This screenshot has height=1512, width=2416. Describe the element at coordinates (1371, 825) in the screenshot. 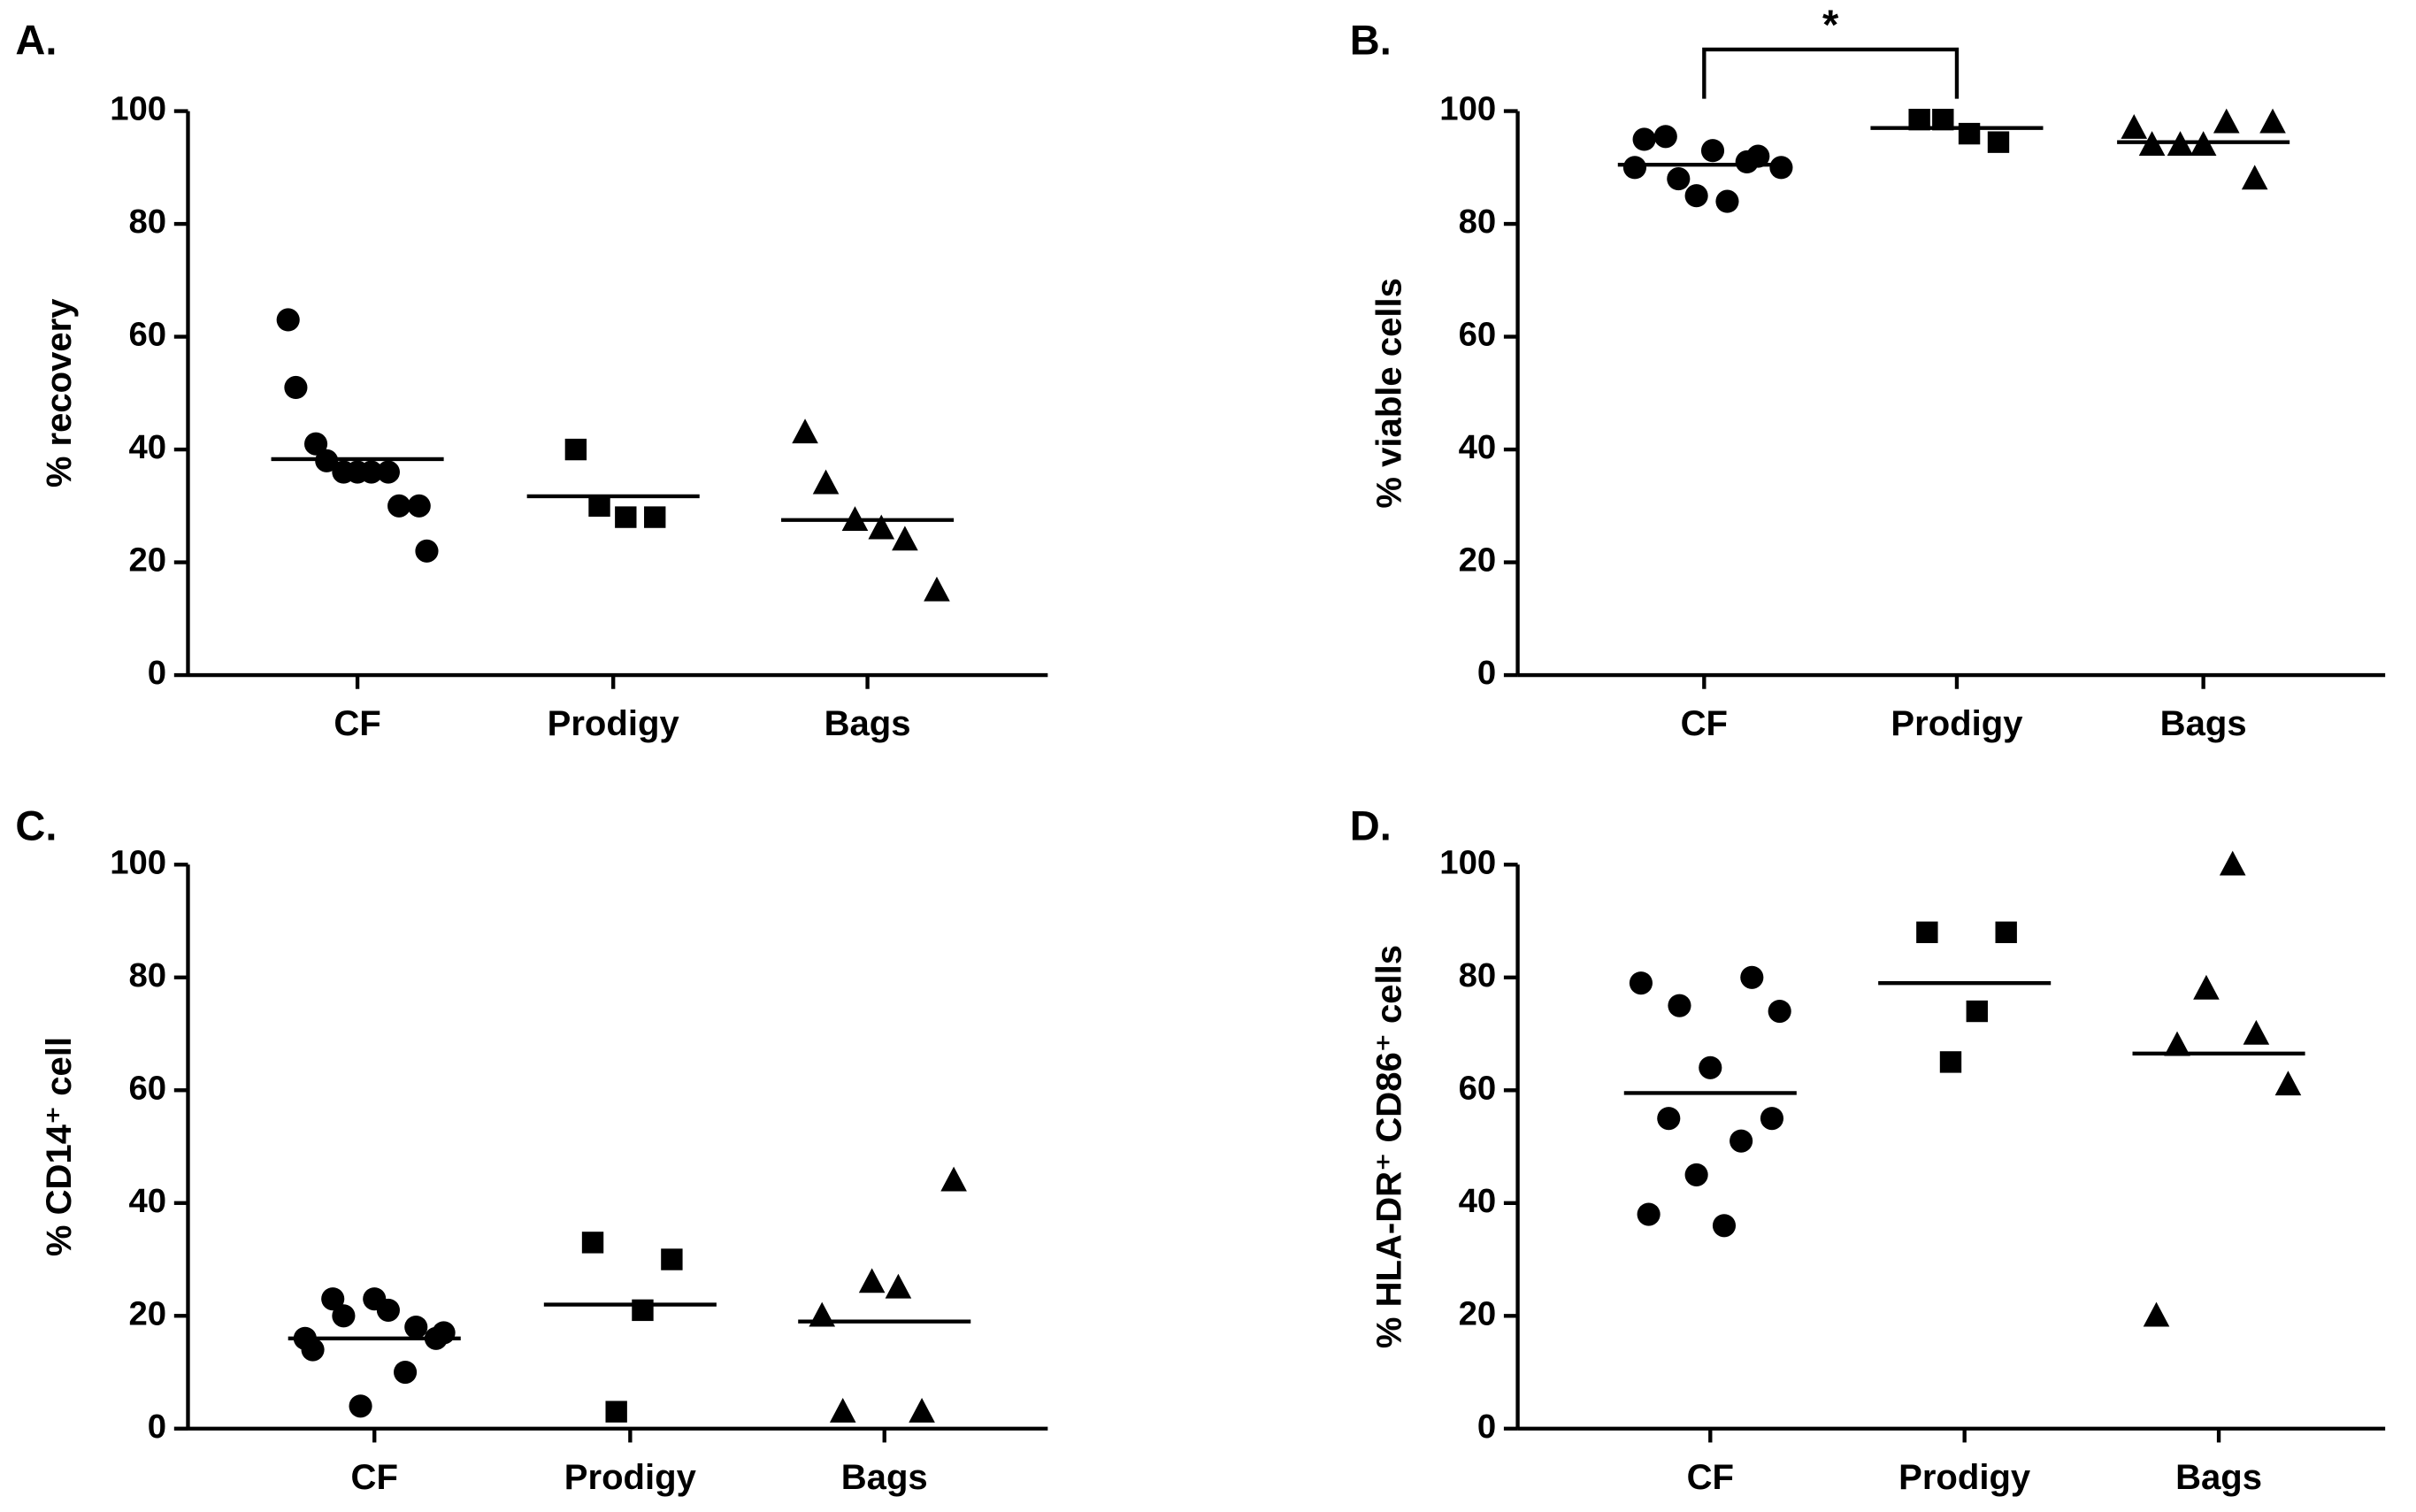

I see `panel-label: D.` at that location.